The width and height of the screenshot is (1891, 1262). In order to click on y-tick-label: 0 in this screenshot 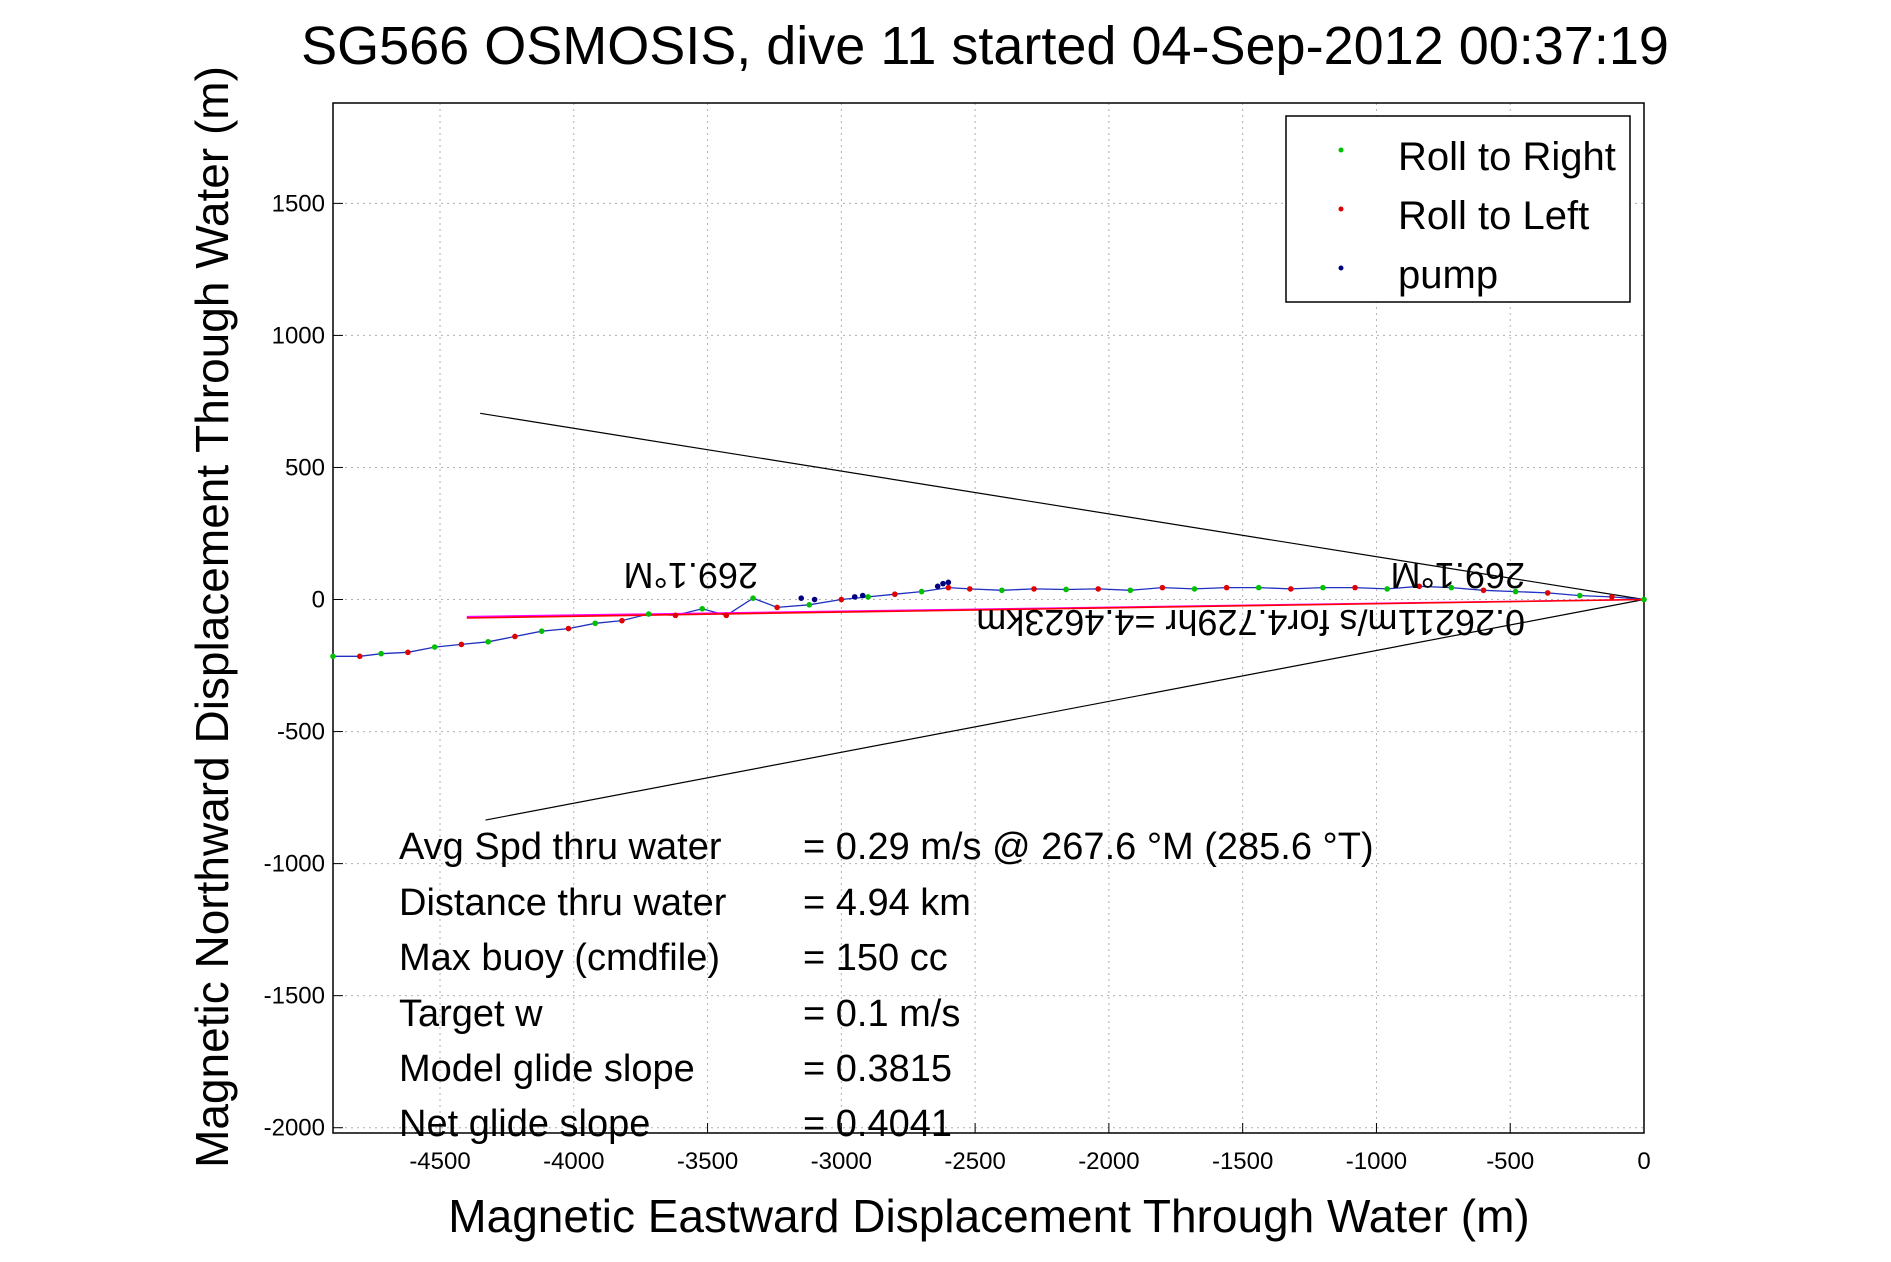, I will do `click(318, 600)`.